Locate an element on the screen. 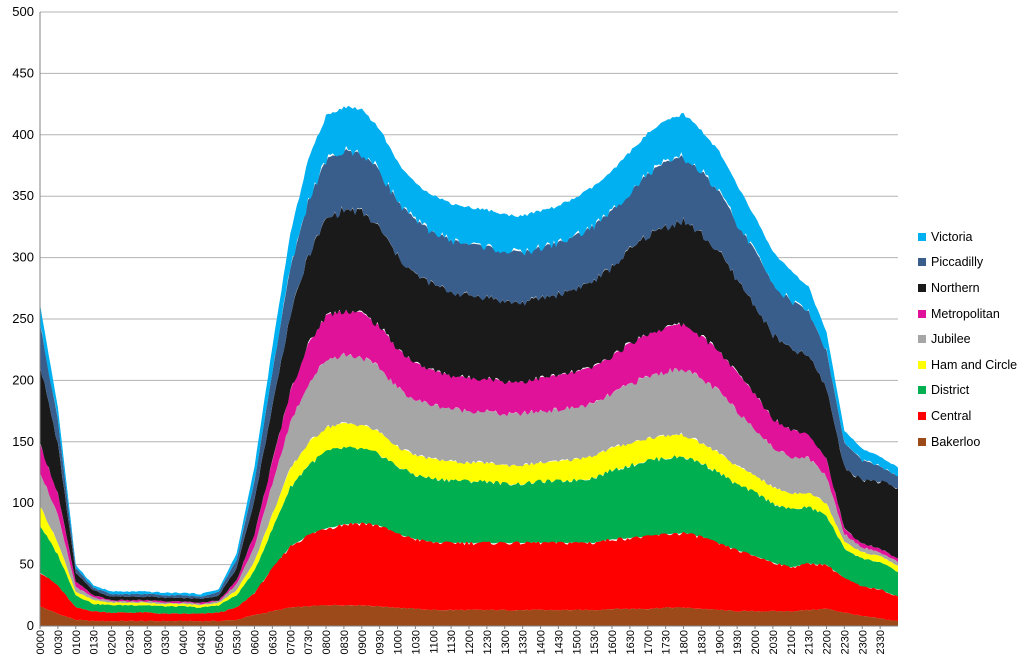 Image resolution: width=1024 pixels, height=669 pixels. y-tick-label-150: 150 is located at coordinates (23, 441).